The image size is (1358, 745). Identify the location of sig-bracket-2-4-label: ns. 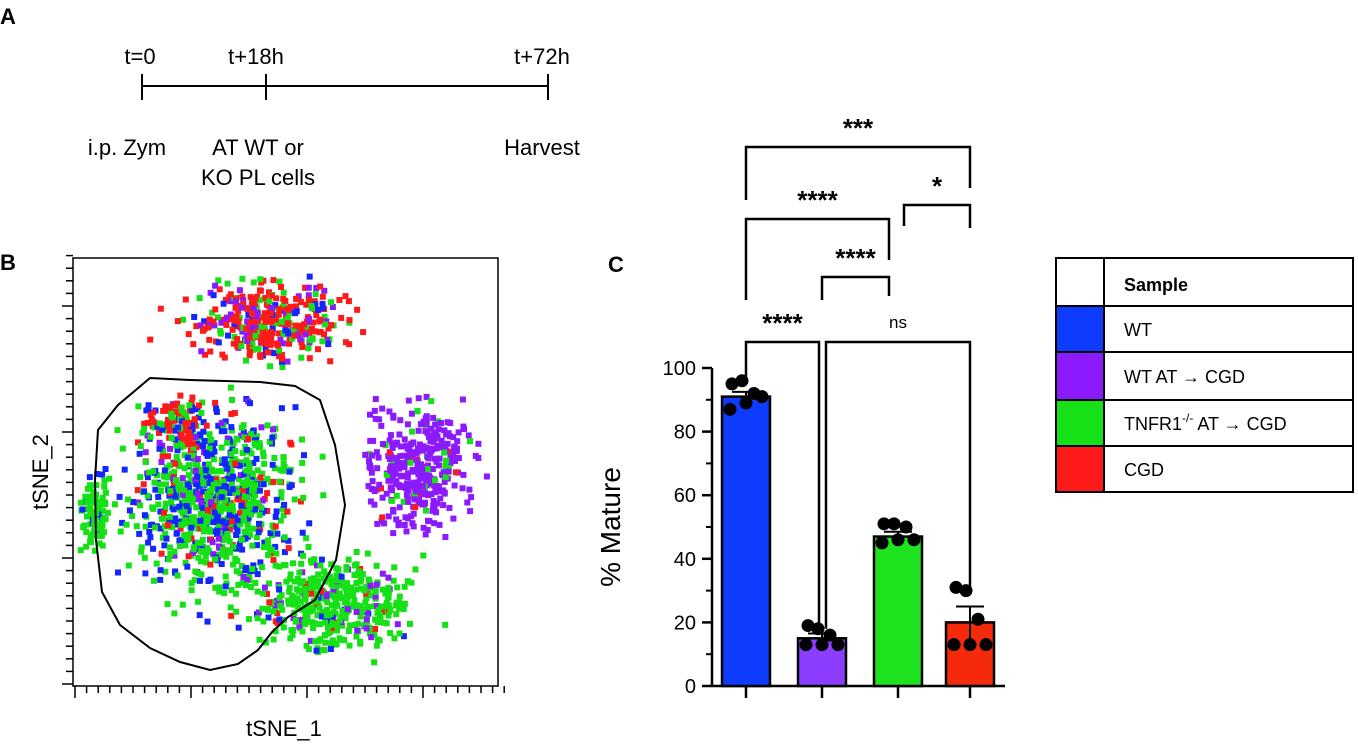
(898, 322).